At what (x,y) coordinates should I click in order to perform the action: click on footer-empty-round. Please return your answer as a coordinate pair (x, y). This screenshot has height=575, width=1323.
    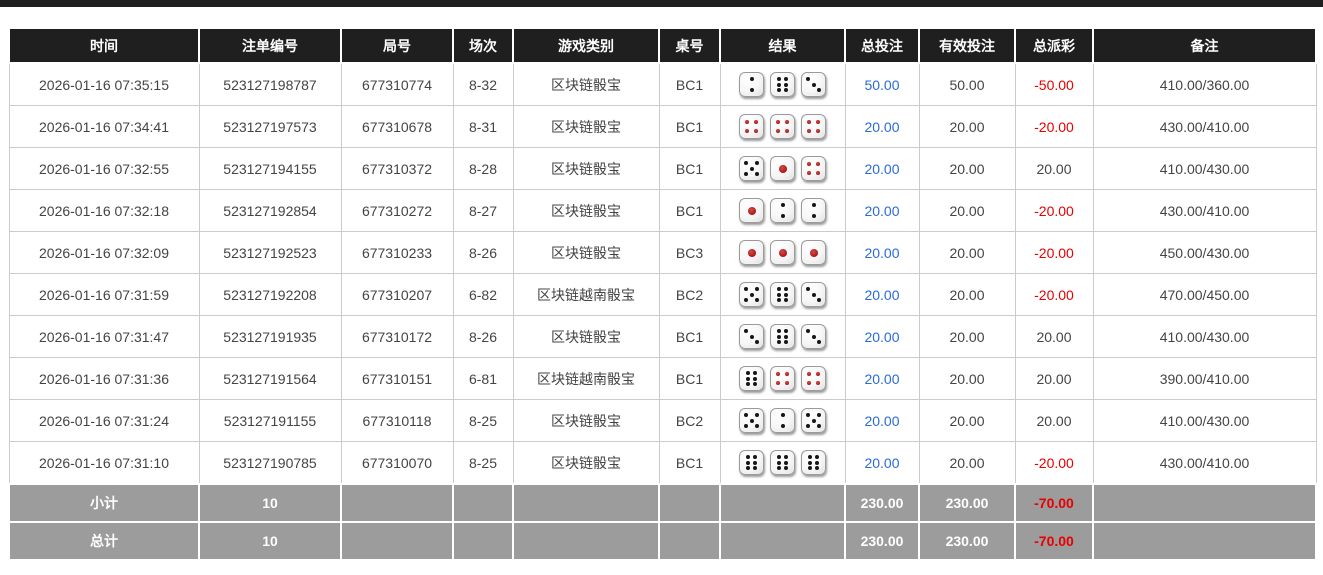
    Looking at the image, I should click on (397, 503).